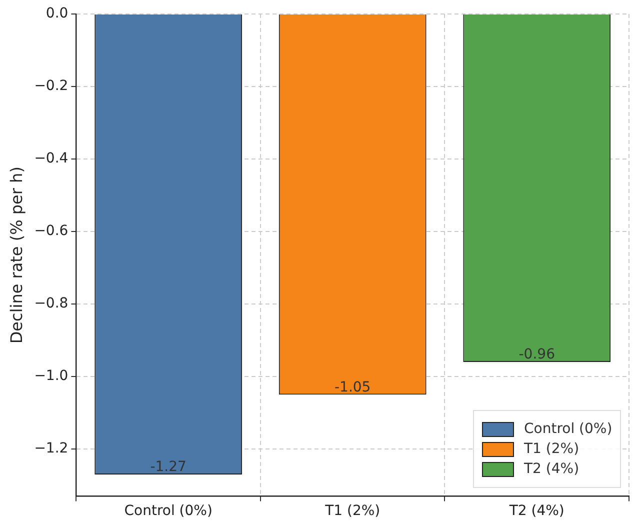 The height and width of the screenshot is (522, 633). I want to click on x-tick-label: T2 (4%), so click(536, 511).